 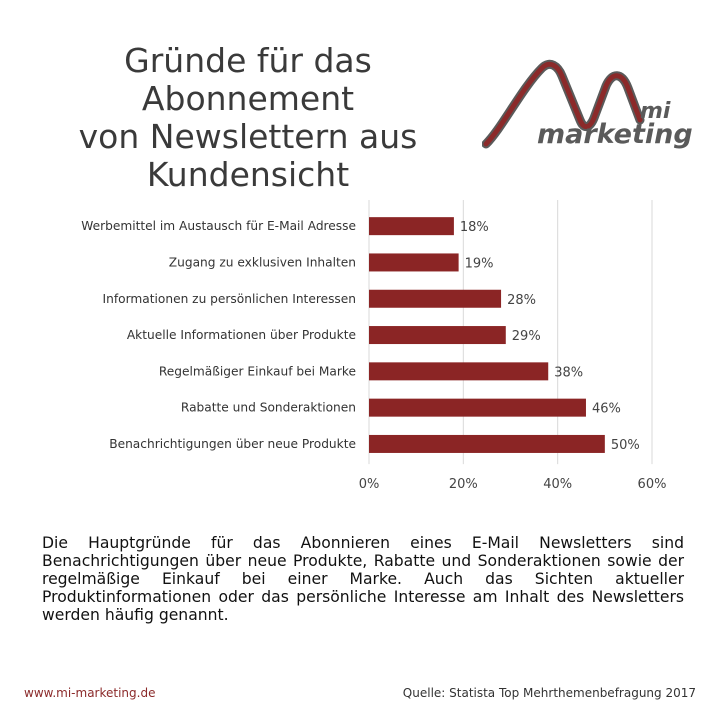 I want to click on data-label-1: 19%, so click(x=479, y=263).